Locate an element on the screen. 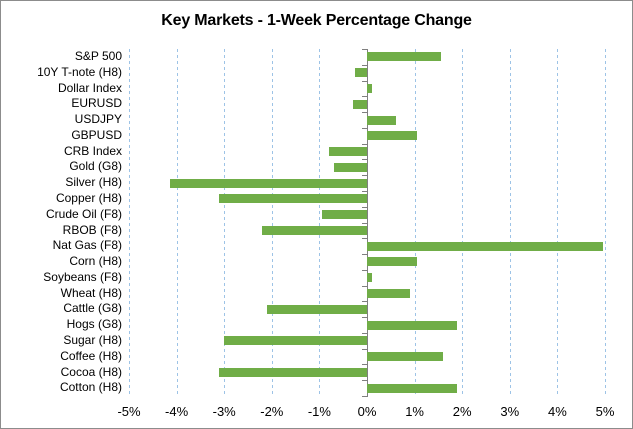 This screenshot has width=633, height=429. category-label-sugar-h8: Sugar (H8) is located at coordinates (92, 339).